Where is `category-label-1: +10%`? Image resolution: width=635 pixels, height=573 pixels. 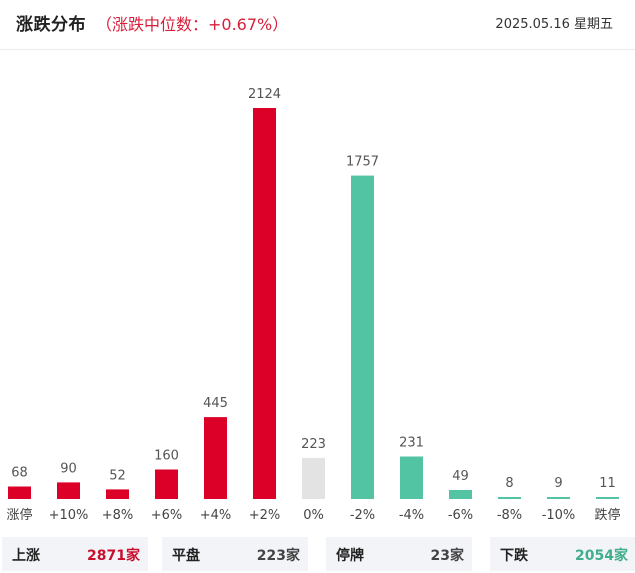
category-label-1: +10% is located at coordinates (69, 515).